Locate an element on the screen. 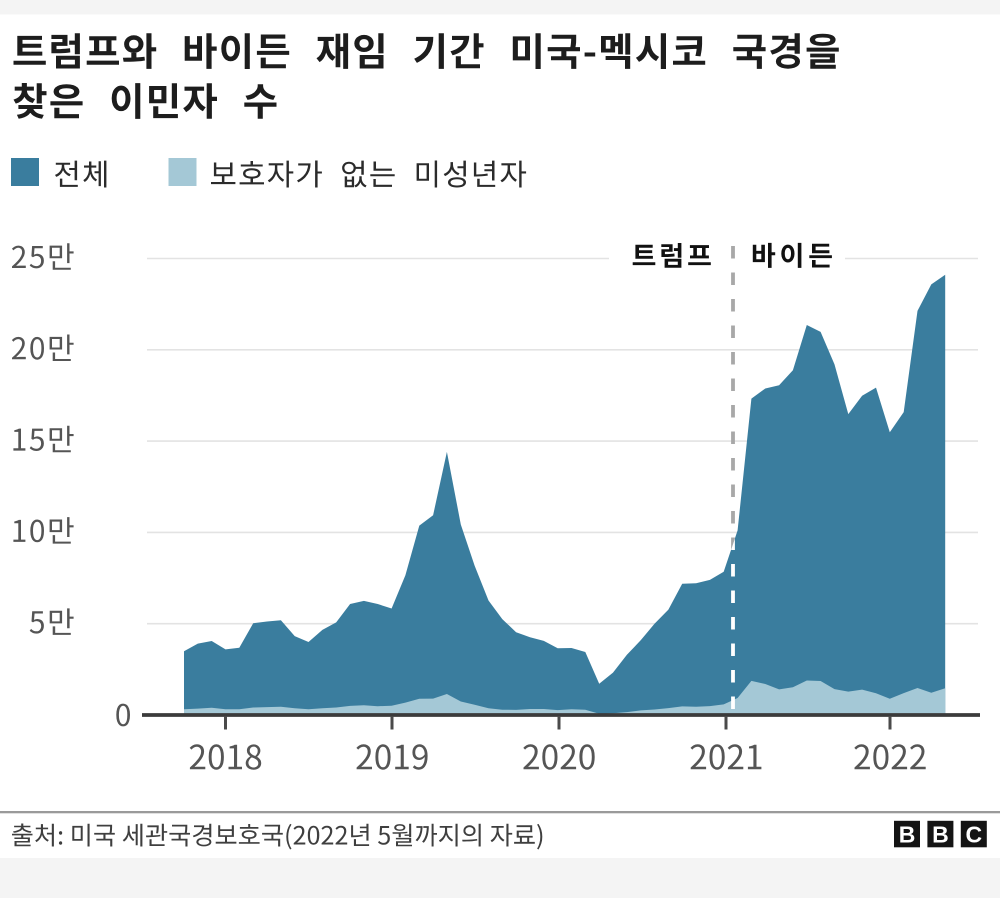 The width and height of the screenshot is (1000, 898). svg-text: C is located at coordinates (973, 835).